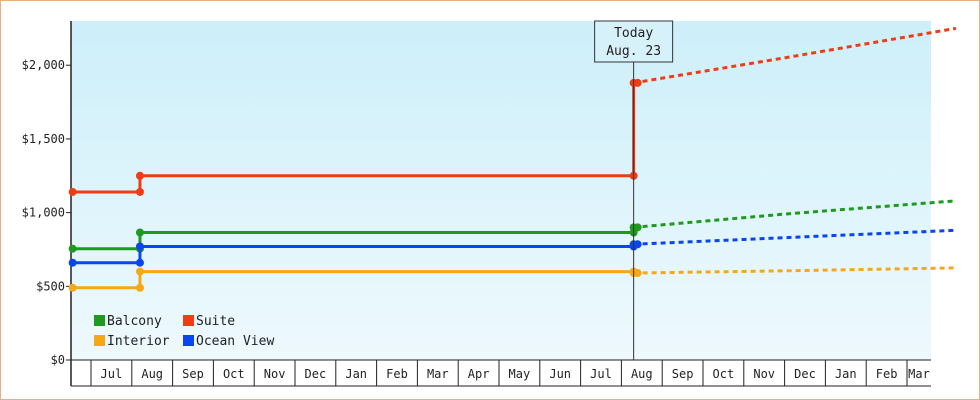 Image resolution: width=980 pixels, height=400 pixels. Describe the element at coordinates (560, 374) in the screenshot. I see `month-label: Jun` at that location.